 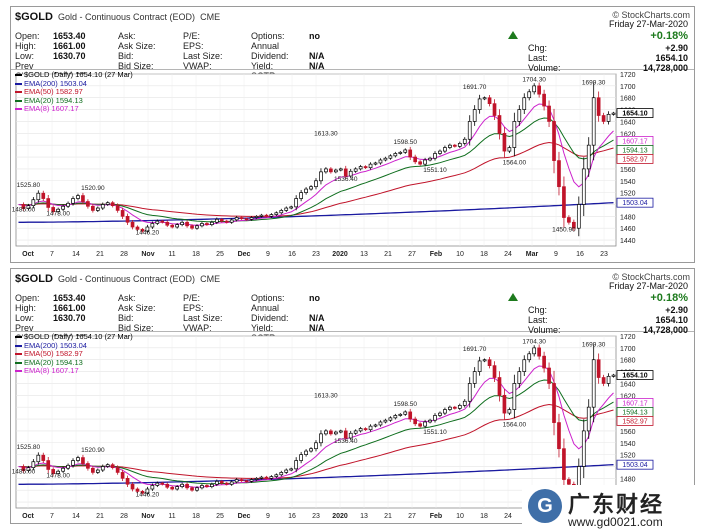 What do you see at coordinates (51, 370) in the screenshot?
I see `legend-text: EMA(8) 1607.17` at bounding box center [51, 370].